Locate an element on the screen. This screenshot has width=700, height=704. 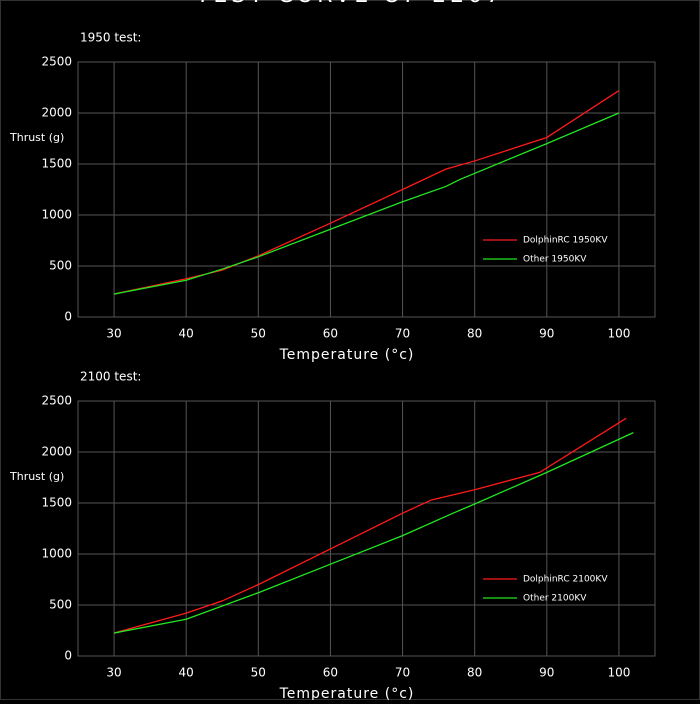
page-title: TEST CURVE OF 2207 is located at coordinates (349, 4).